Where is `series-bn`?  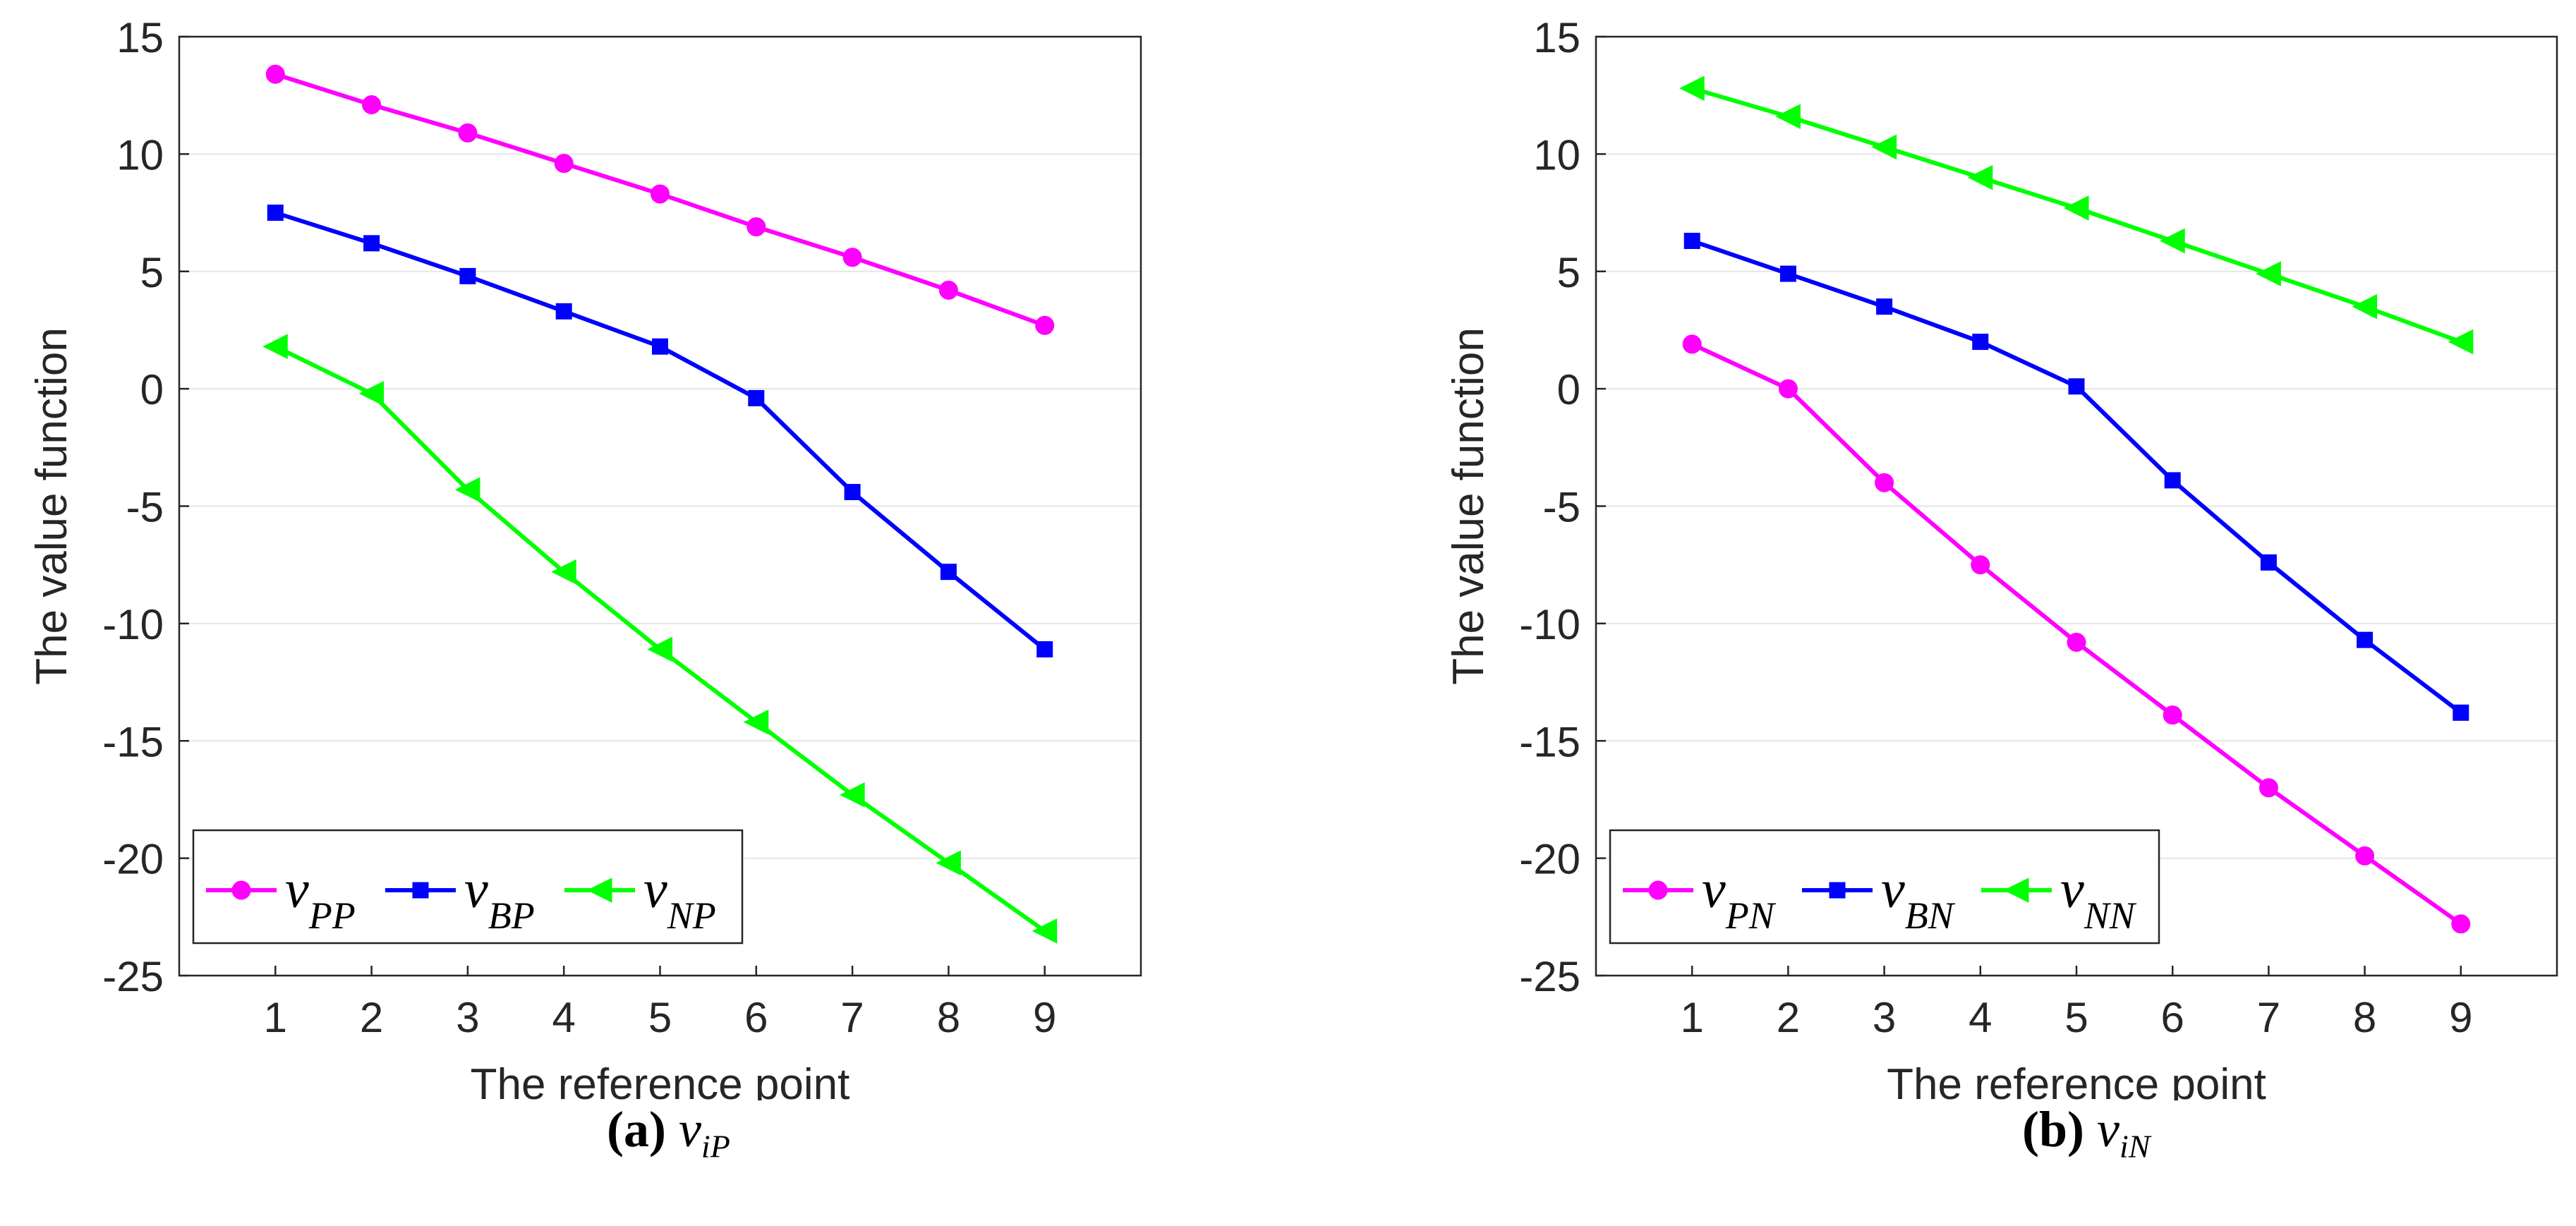
series-bn is located at coordinates (2076, 477).